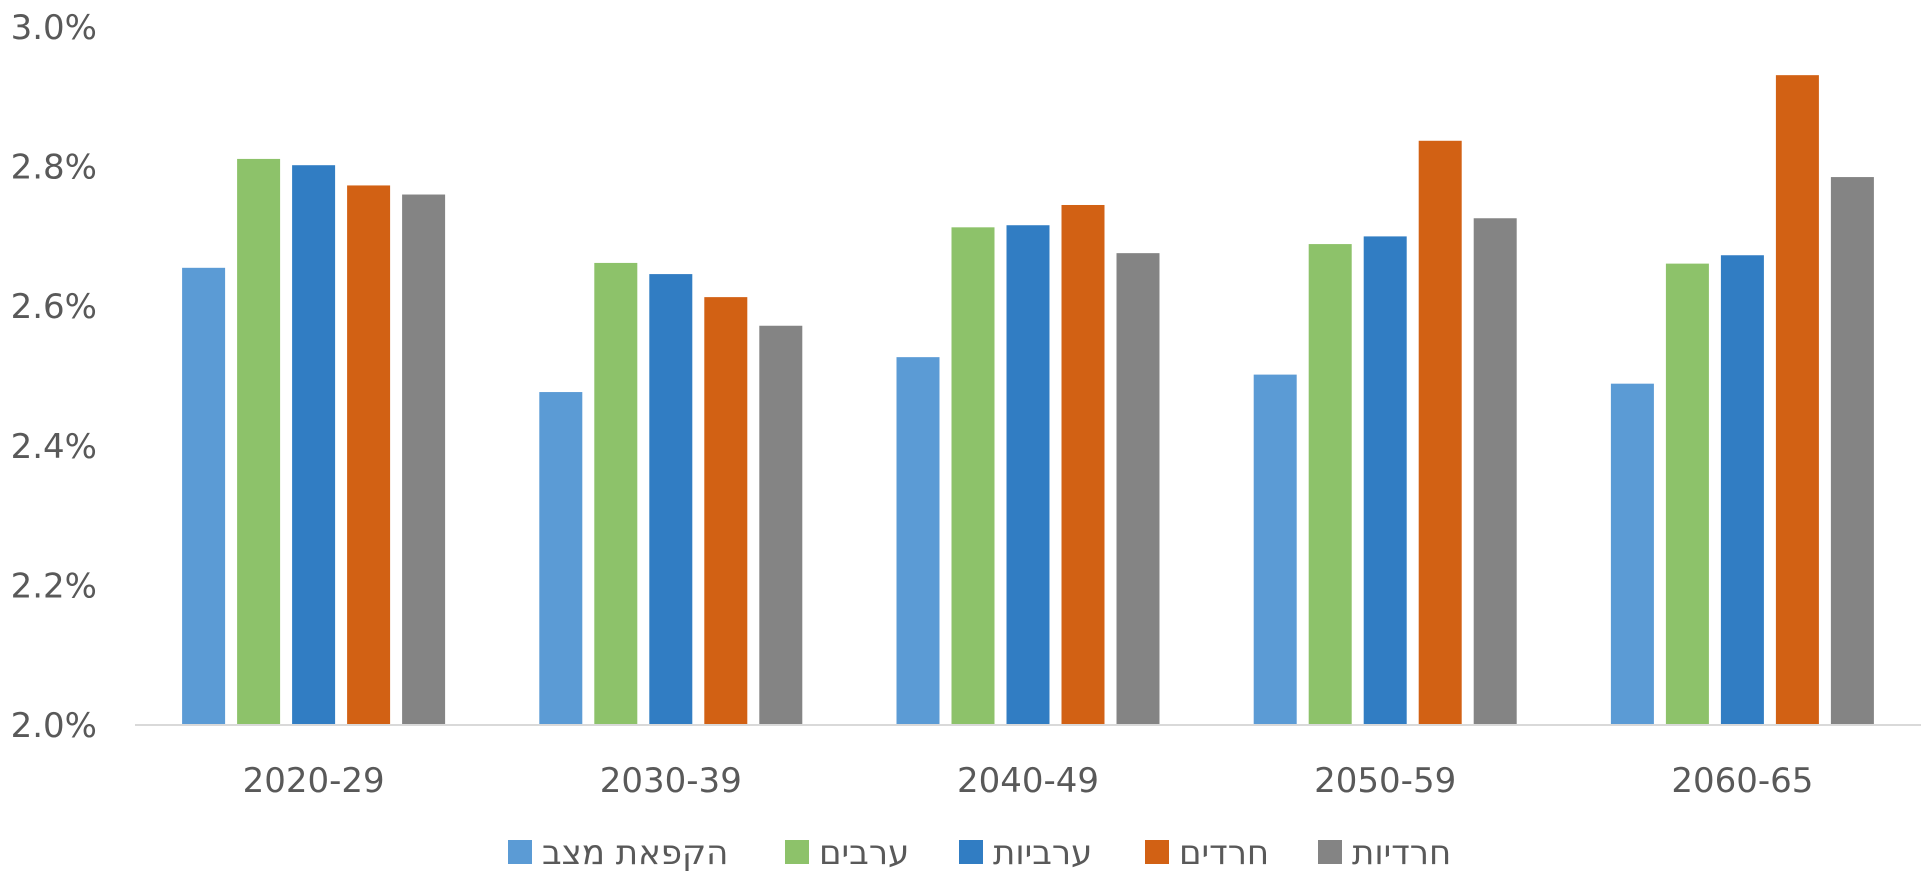 The image size is (1921, 877). Describe the element at coordinates (1401, 853) in the screenshot. I see `legend-label: חרדיות` at that location.